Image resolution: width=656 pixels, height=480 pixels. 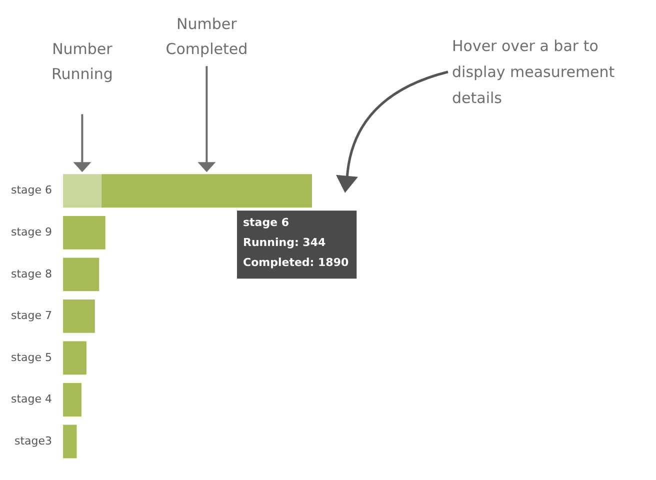 I want to click on text: Number Running, so click(x=82, y=62).